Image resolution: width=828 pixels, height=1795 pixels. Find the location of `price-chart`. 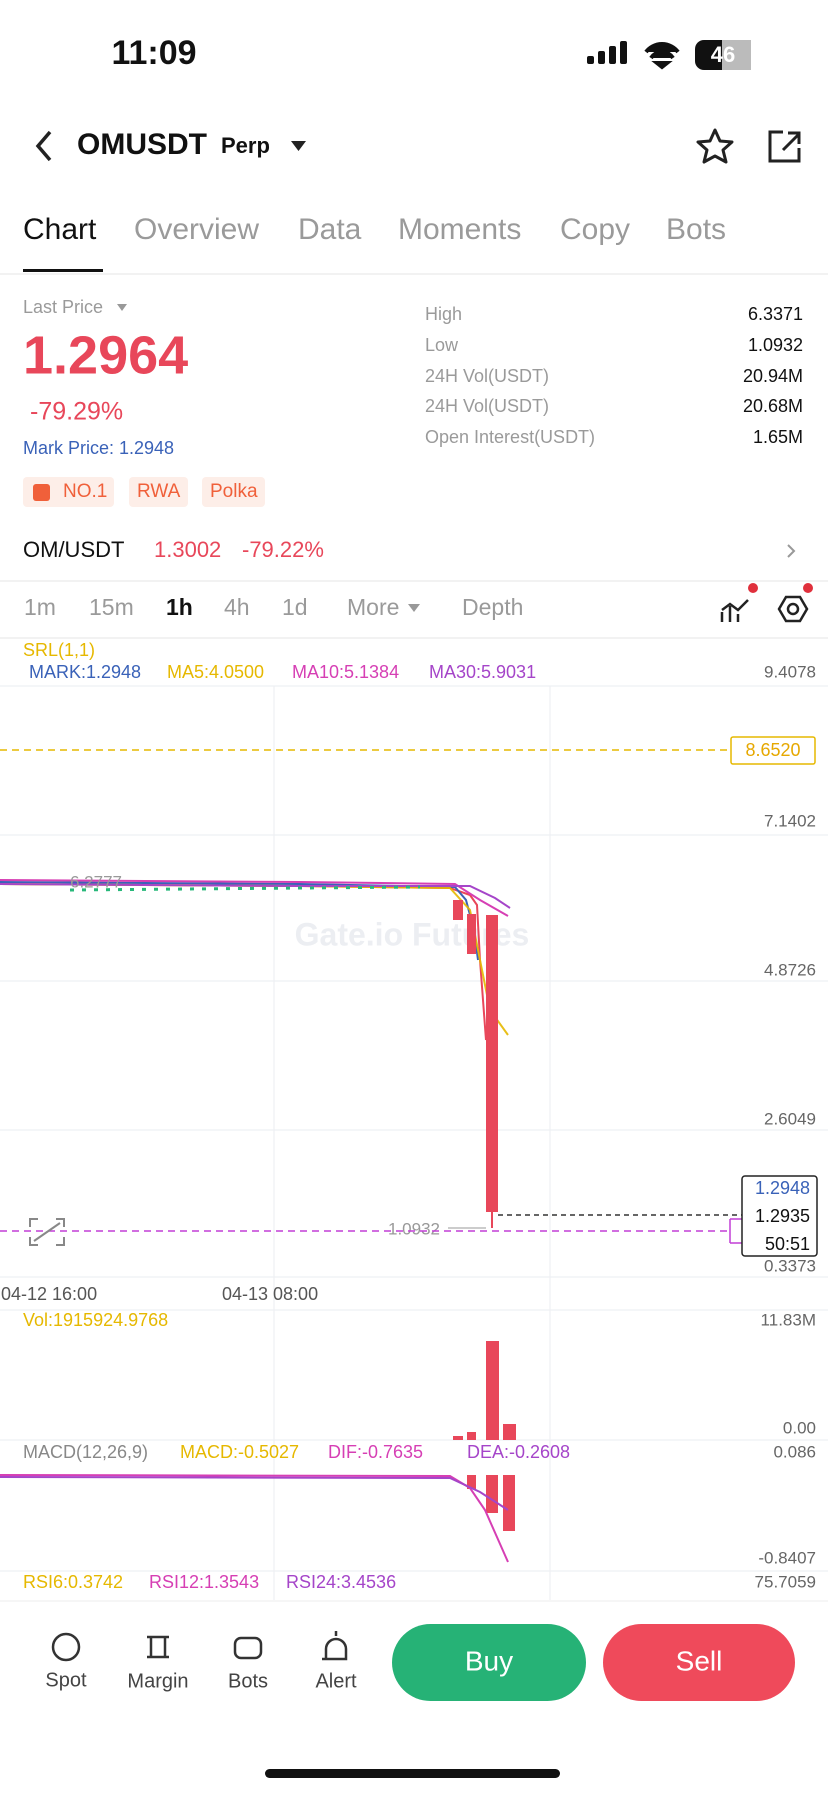

price-chart is located at coordinates (255, 960).